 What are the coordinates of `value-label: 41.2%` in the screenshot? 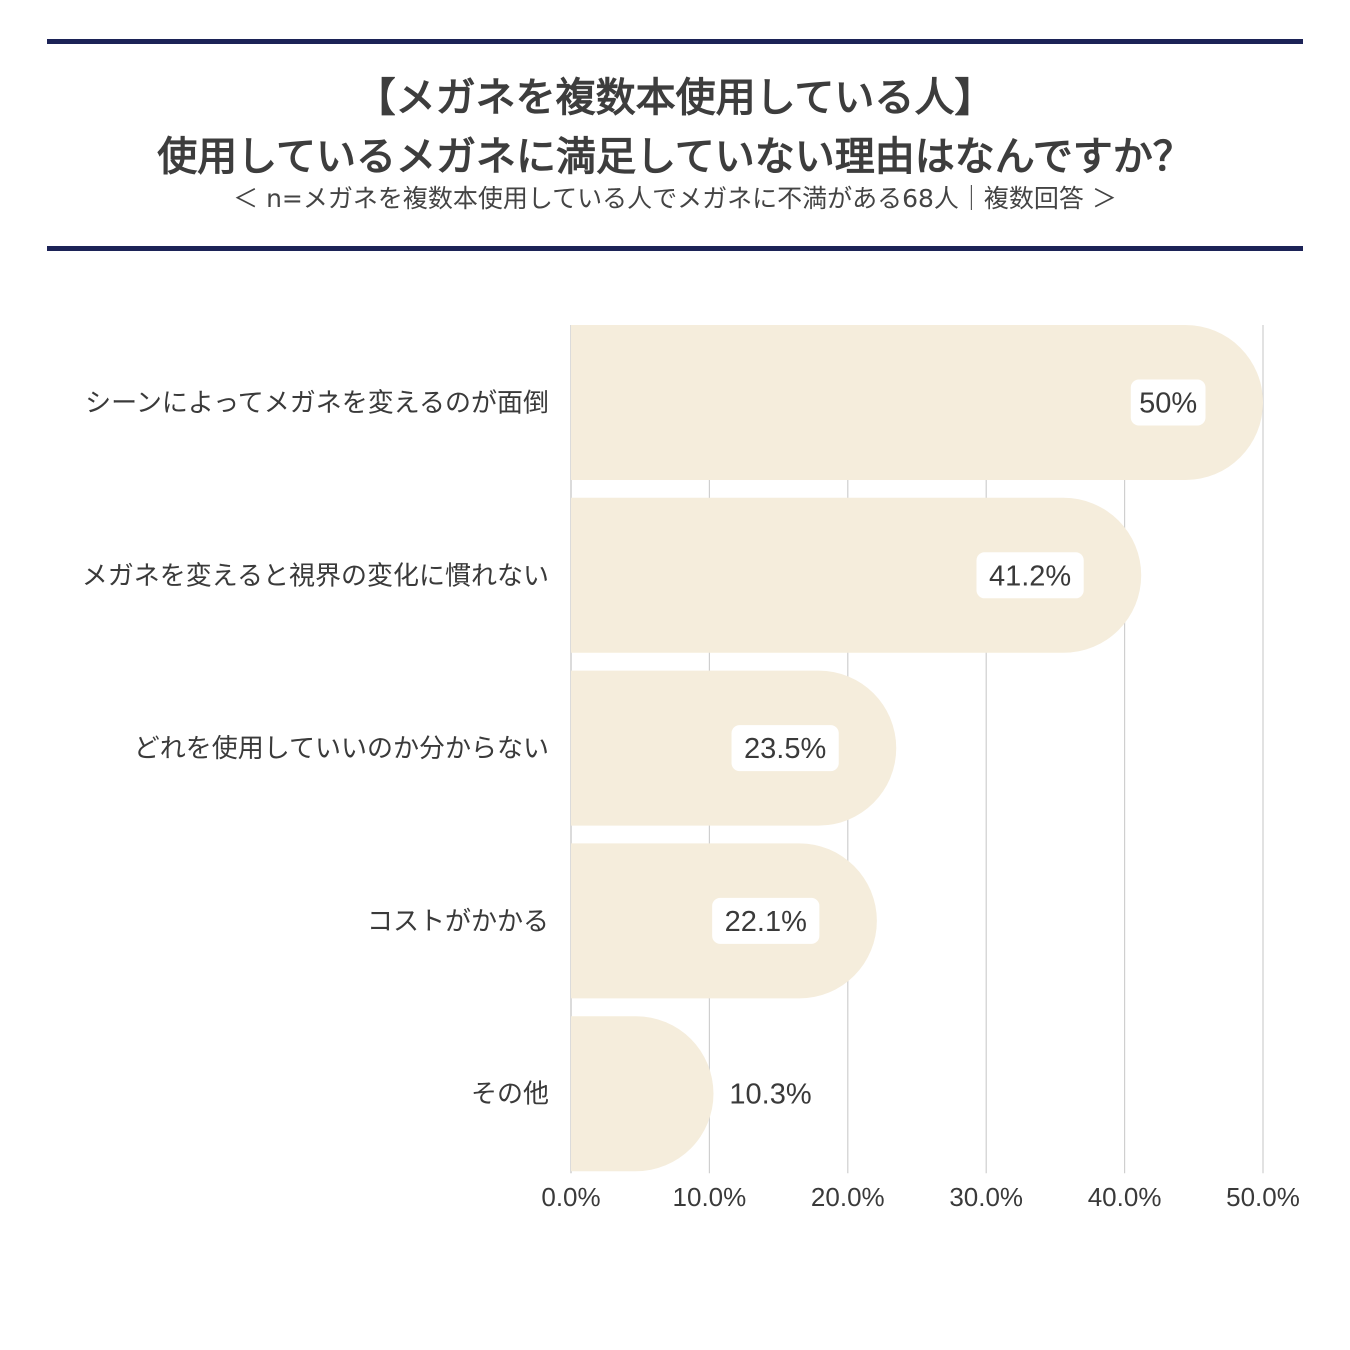 It's located at (1030, 576).